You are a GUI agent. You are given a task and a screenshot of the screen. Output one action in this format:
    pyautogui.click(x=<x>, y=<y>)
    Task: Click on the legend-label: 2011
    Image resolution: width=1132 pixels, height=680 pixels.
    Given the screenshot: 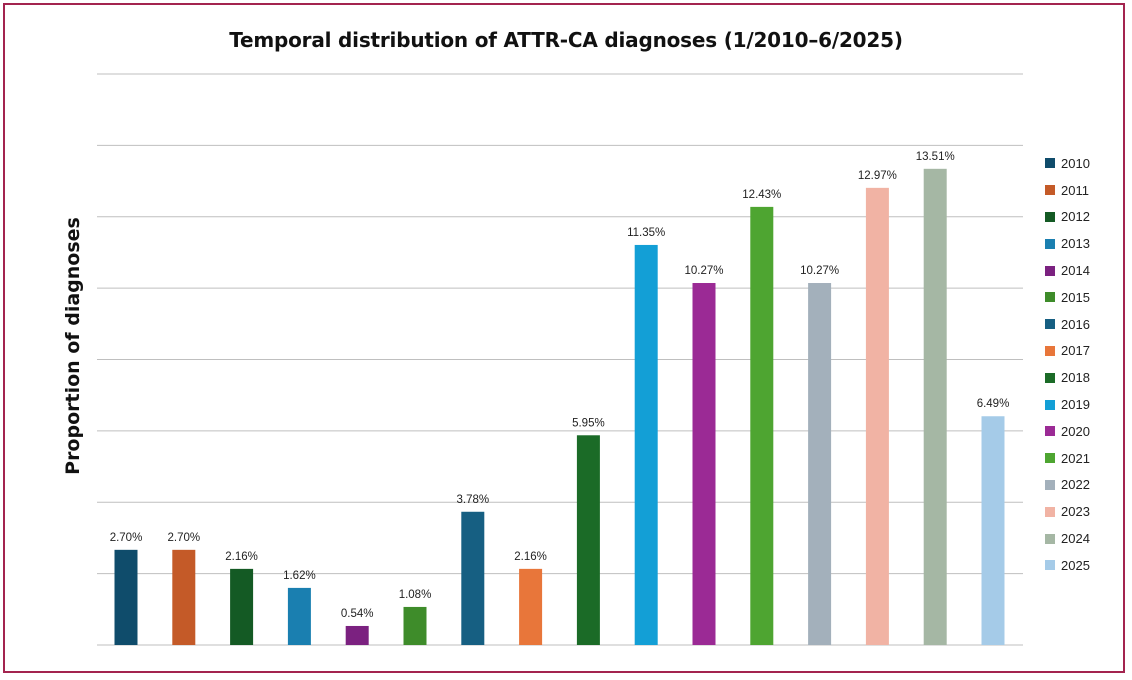 What is the action you would take?
    pyautogui.click(x=1075, y=190)
    